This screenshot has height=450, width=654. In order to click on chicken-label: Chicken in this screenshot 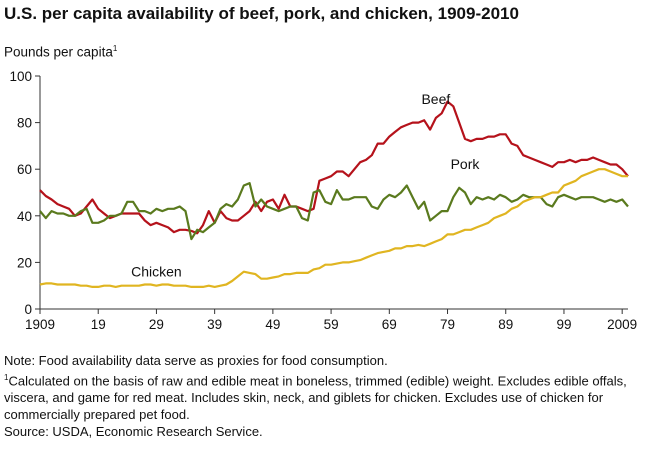, I will do `click(156, 271)`.